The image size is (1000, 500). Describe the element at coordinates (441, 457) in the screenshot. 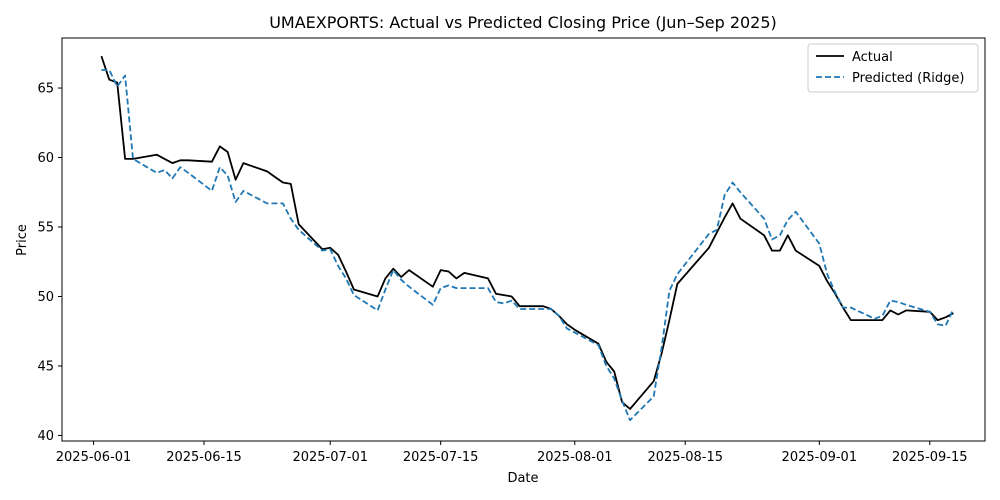

I see `x-tick-label: 2025-07-15` at that location.